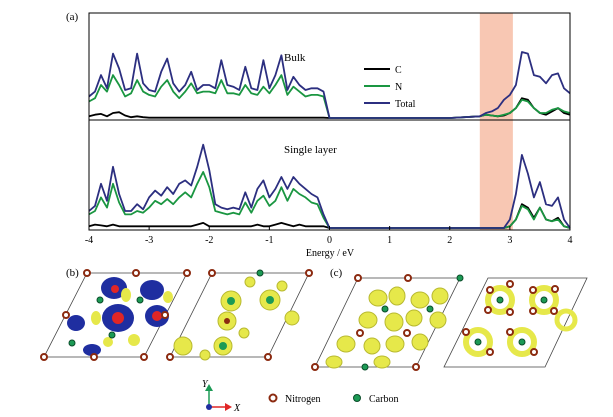 The height and width of the screenshot is (417, 613). Describe the element at coordinates (310, 150) in the screenshot. I see `panel-label-single-layer: Single layer` at that location.